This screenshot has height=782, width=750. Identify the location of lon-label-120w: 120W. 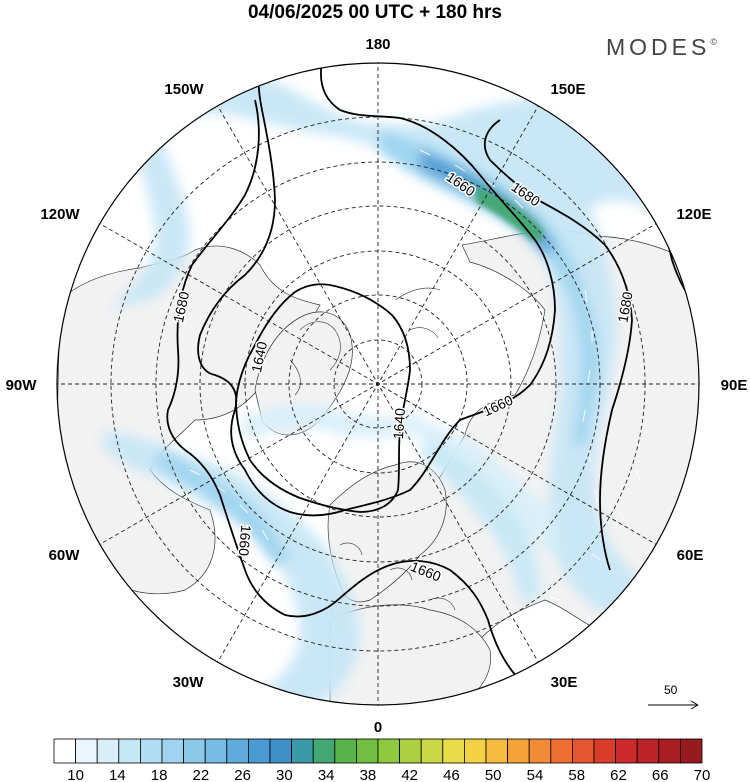
(60, 214).